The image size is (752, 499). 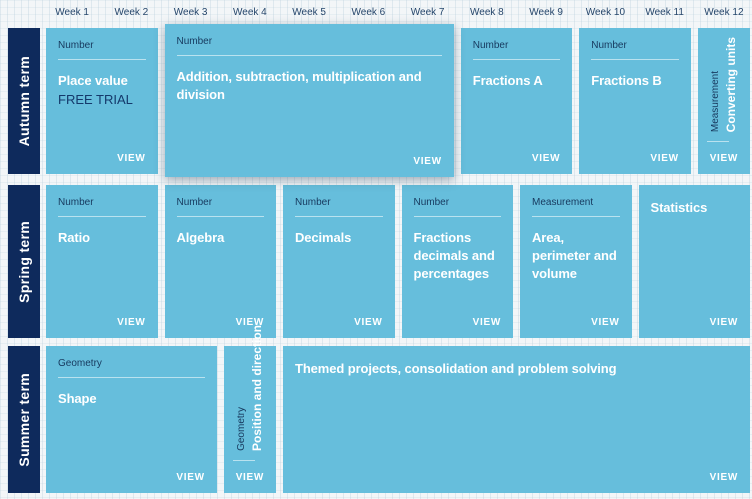 What do you see at coordinates (487, 12) in the screenshot?
I see `week-label-8: Week 8` at bounding box center [487, 12].